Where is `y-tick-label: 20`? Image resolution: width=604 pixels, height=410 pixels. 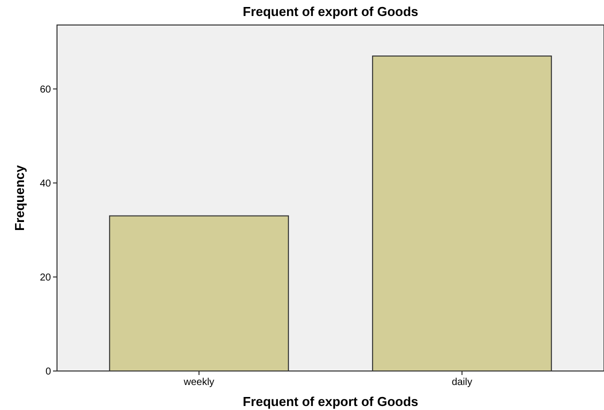
y-tick-label: 20 is located at coordinates (46, 278).